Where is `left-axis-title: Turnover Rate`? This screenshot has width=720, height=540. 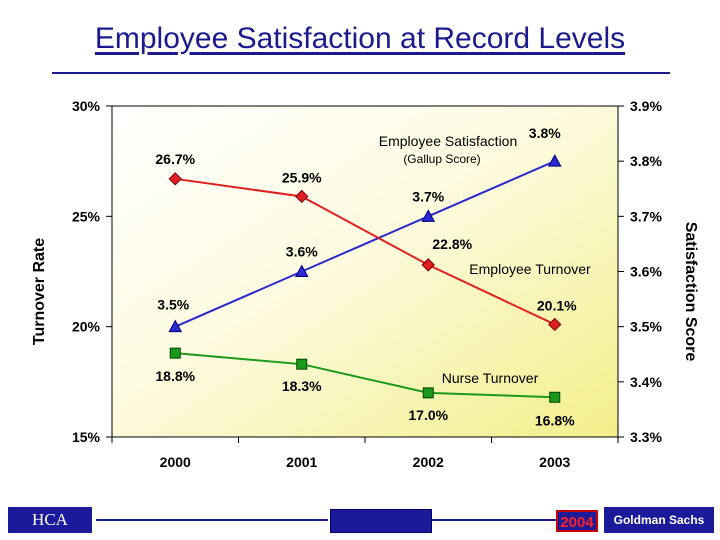
left-axis-title: Turnover Rate is located at coordinates (39, 291).